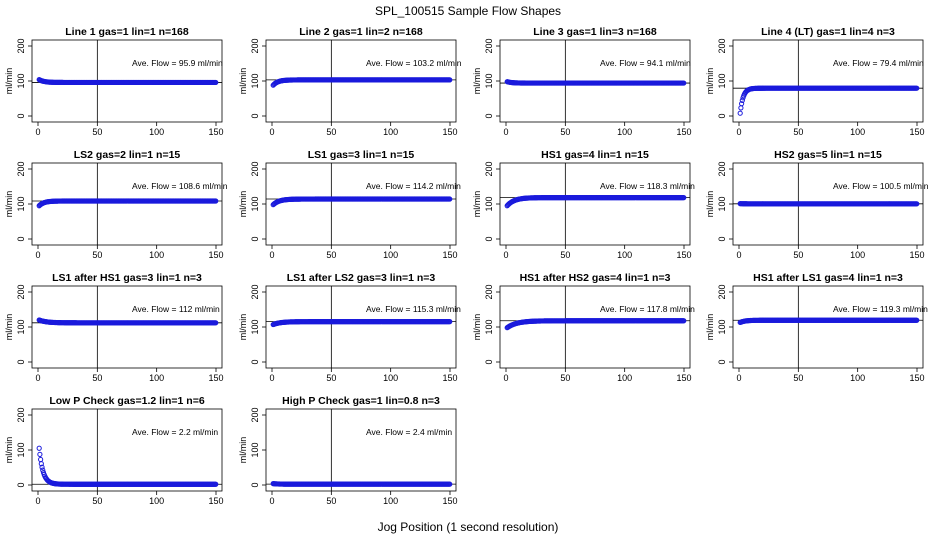 The image size is (936, 545). I want to click on panel-title: LS1 after LS2 gas=3 lin=1 n=3, so click(361, 278).